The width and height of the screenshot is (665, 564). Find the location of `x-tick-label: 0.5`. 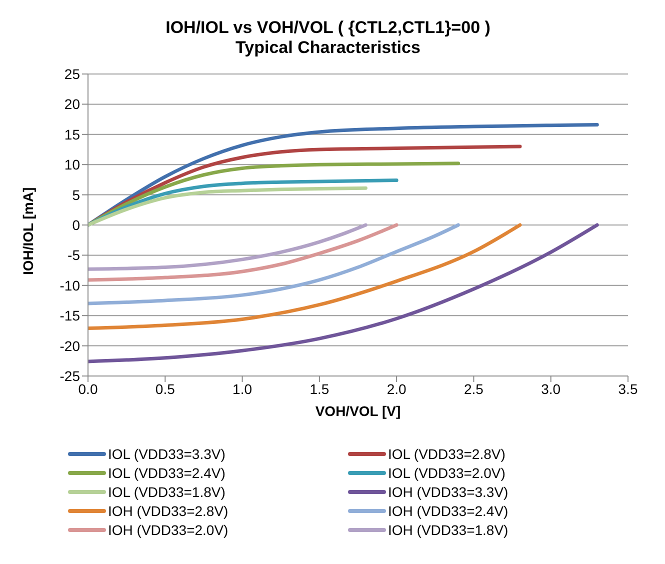

x-tick-label: 0.5 is located at coordinates (165, 388).